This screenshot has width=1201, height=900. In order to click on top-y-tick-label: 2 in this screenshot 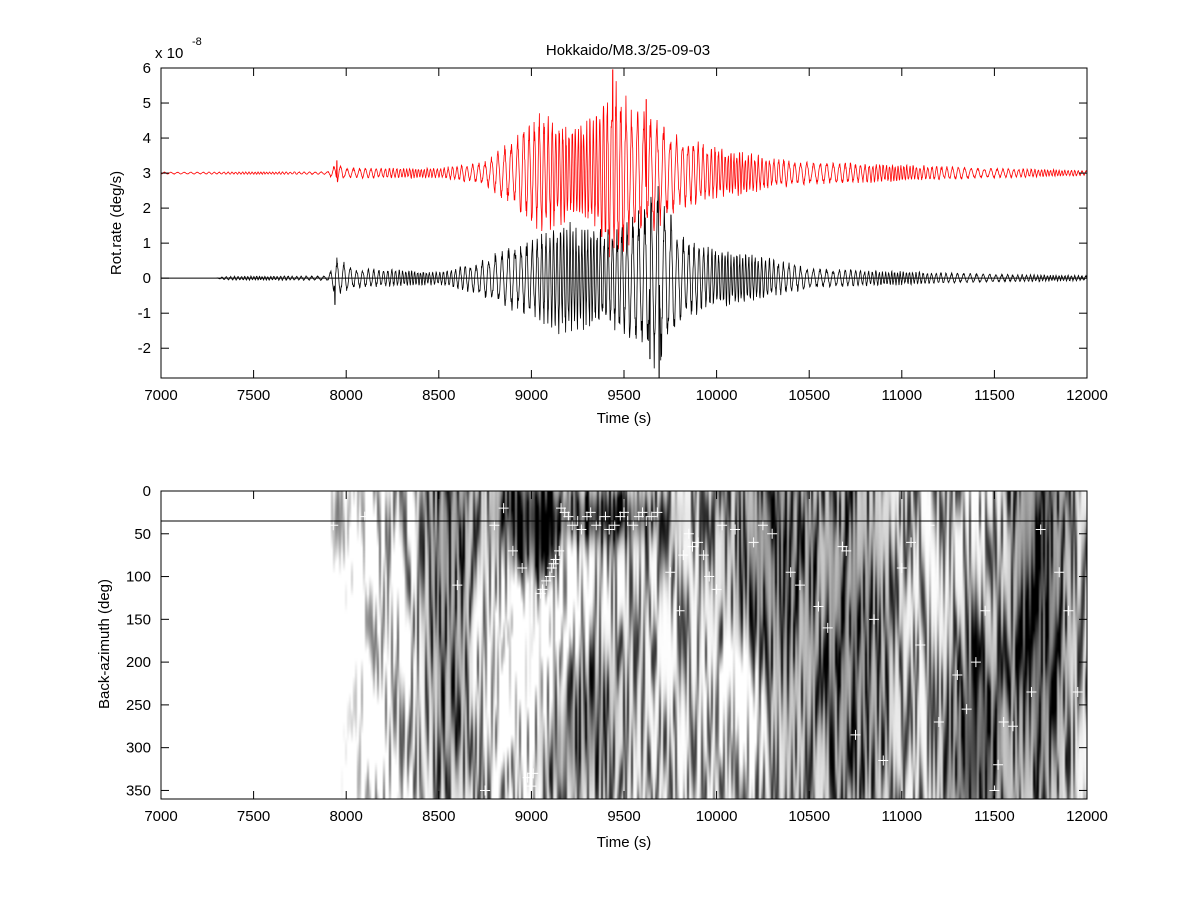, I will do `click(147, 208)`.